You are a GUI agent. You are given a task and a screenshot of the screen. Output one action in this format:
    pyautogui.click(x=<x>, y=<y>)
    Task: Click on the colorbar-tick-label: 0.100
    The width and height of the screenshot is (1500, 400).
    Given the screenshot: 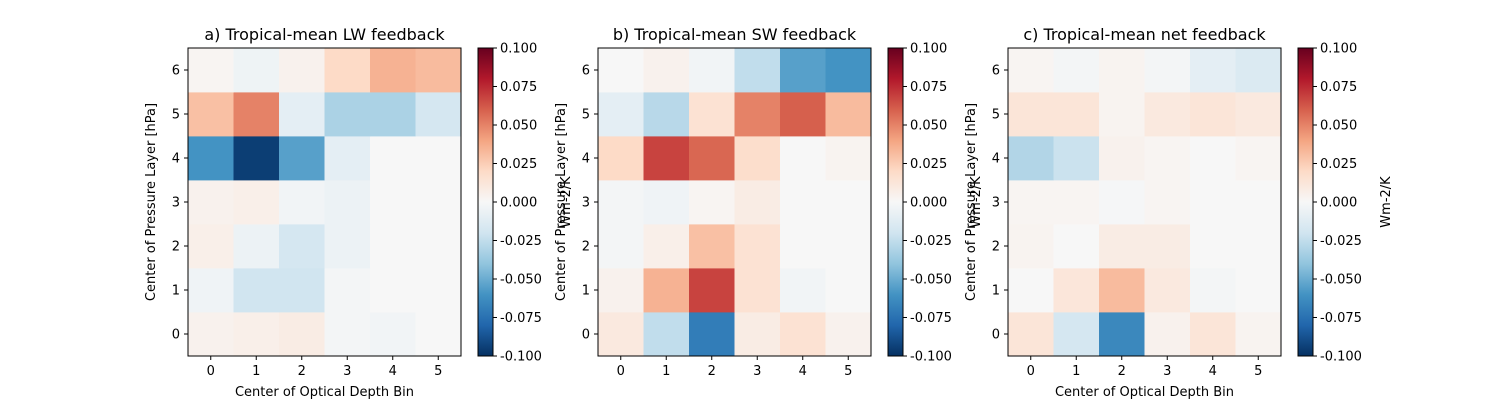 What is the action you would take?
    pyautogui.click(x=928, y=49)
    